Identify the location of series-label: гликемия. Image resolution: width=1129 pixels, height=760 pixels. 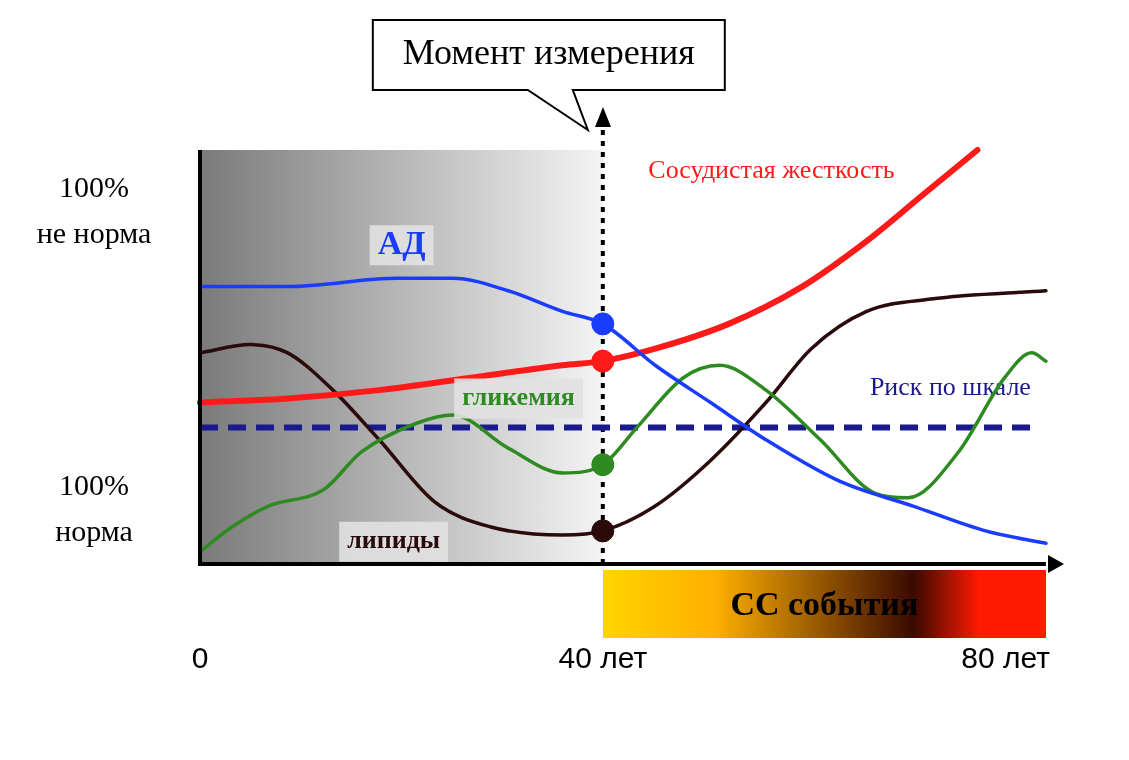
(518, 397).